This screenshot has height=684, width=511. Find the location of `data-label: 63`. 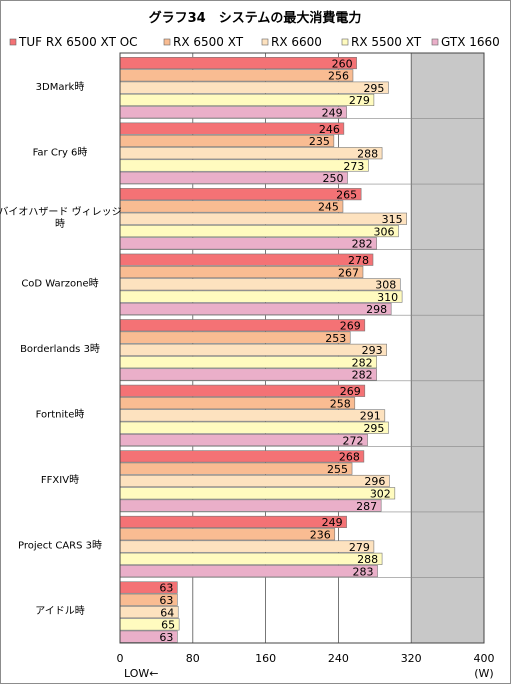

data-label: 63 is located at coordinates (166, 600).